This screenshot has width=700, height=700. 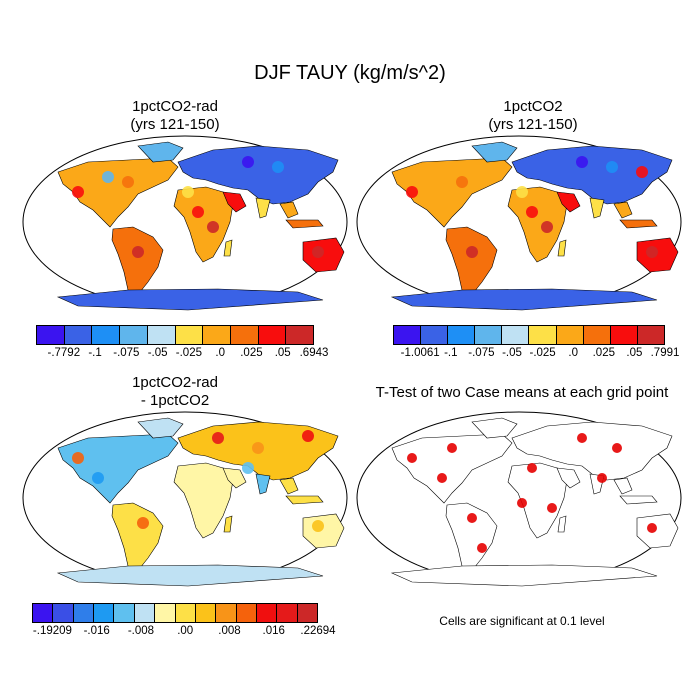 What do you see at coordinates (314, 353) in the screenshot?
I see `colorbar-tick-label: .6943` at bounding box center [314, 353].